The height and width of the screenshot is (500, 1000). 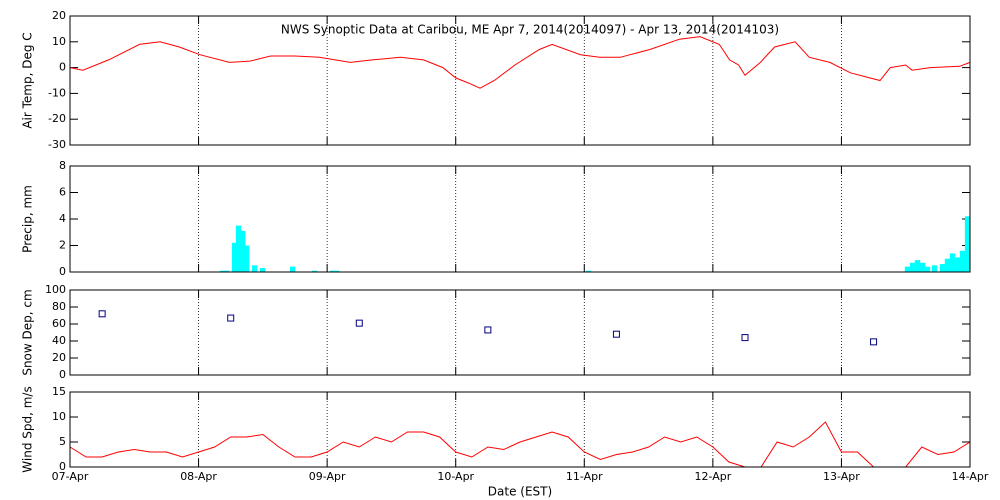 I want to click on plot-frame, so click(x=520, y=429).